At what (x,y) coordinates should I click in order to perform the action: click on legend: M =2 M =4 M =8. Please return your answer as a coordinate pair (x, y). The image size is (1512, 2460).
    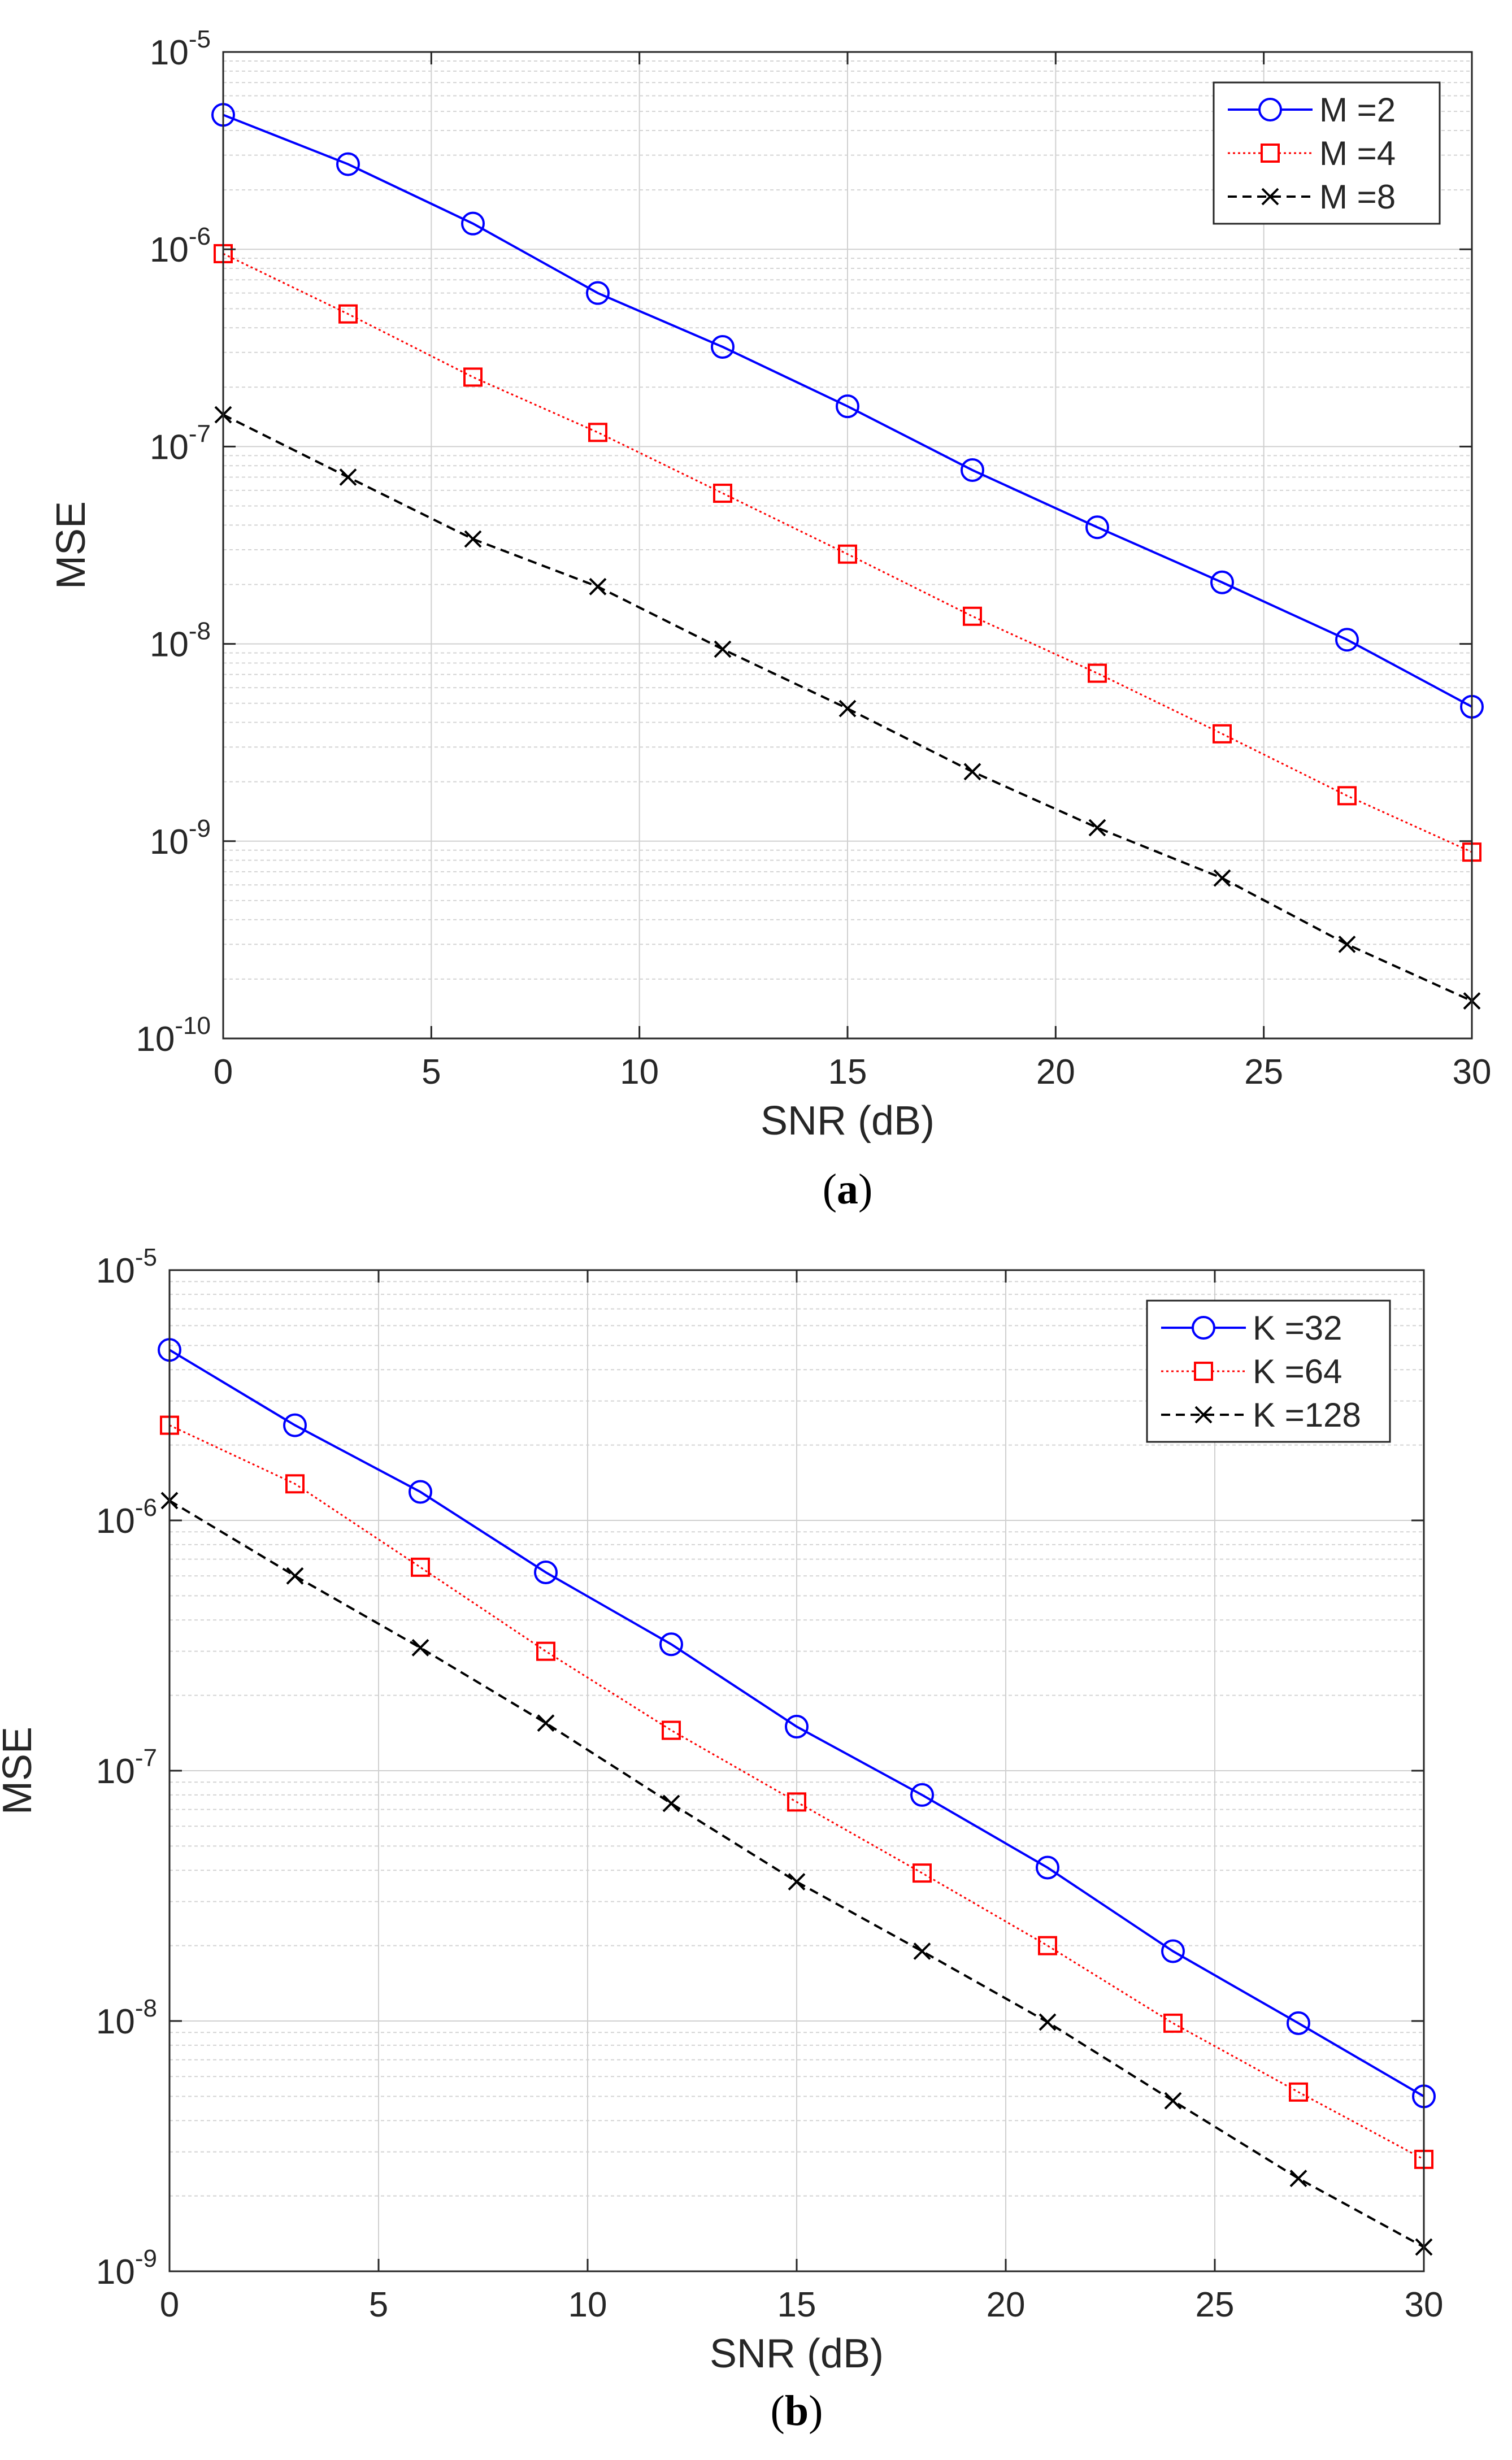
    Looking at the image, I should click on (1327, 153).